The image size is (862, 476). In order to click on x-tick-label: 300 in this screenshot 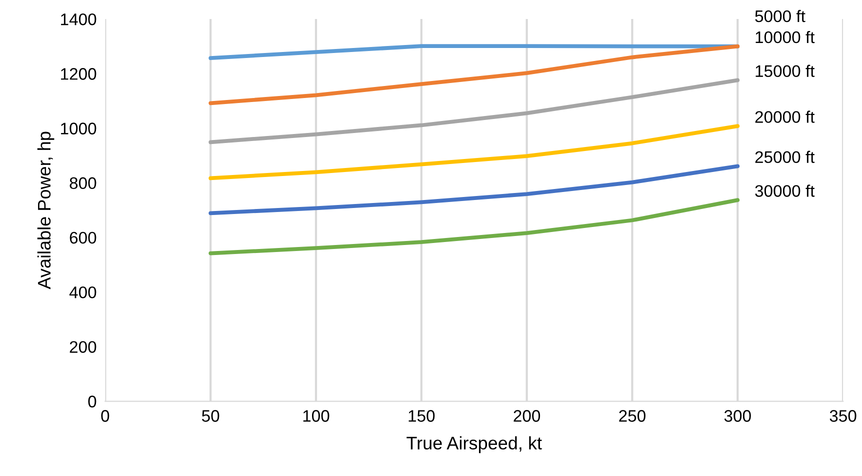, I will do `click(737, 416)`.